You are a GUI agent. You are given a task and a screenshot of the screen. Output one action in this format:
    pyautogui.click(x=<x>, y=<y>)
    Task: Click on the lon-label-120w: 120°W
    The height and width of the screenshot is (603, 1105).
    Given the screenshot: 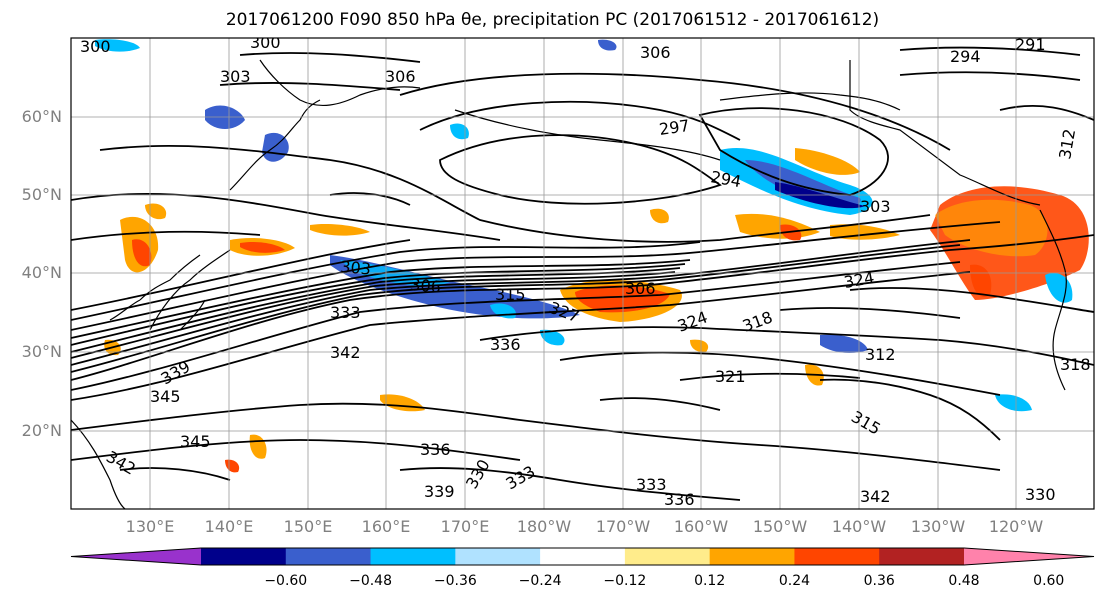 What is the action you would take?
    pyautogui.click(x=1016, y=526)
    